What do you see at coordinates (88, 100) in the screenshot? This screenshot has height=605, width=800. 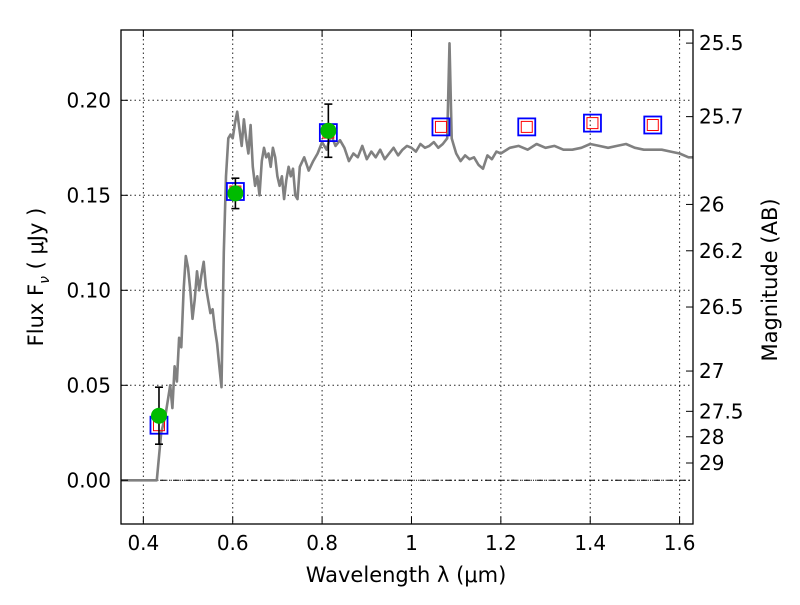 I see `y-tick-label: 0.20` at bounding box center [88, 100].